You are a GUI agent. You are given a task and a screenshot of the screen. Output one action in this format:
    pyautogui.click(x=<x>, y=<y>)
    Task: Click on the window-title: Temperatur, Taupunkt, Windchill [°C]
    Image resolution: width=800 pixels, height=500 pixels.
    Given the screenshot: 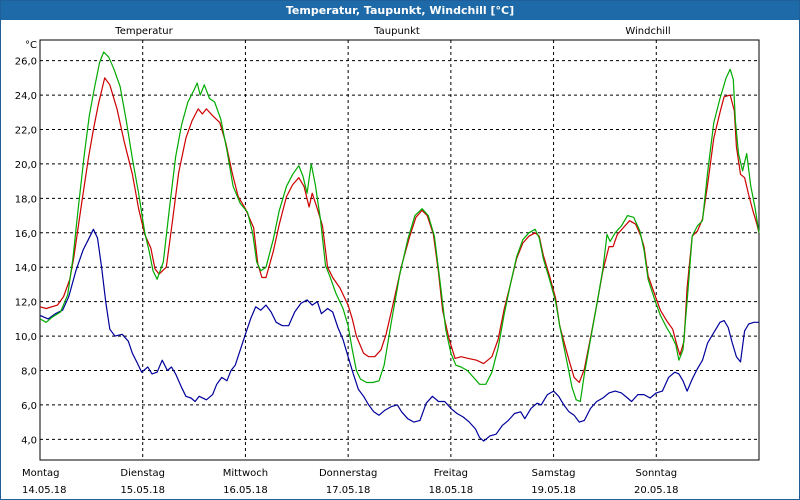 What is the action you would take?
    pyautogui.click(x=400, y=10)
    